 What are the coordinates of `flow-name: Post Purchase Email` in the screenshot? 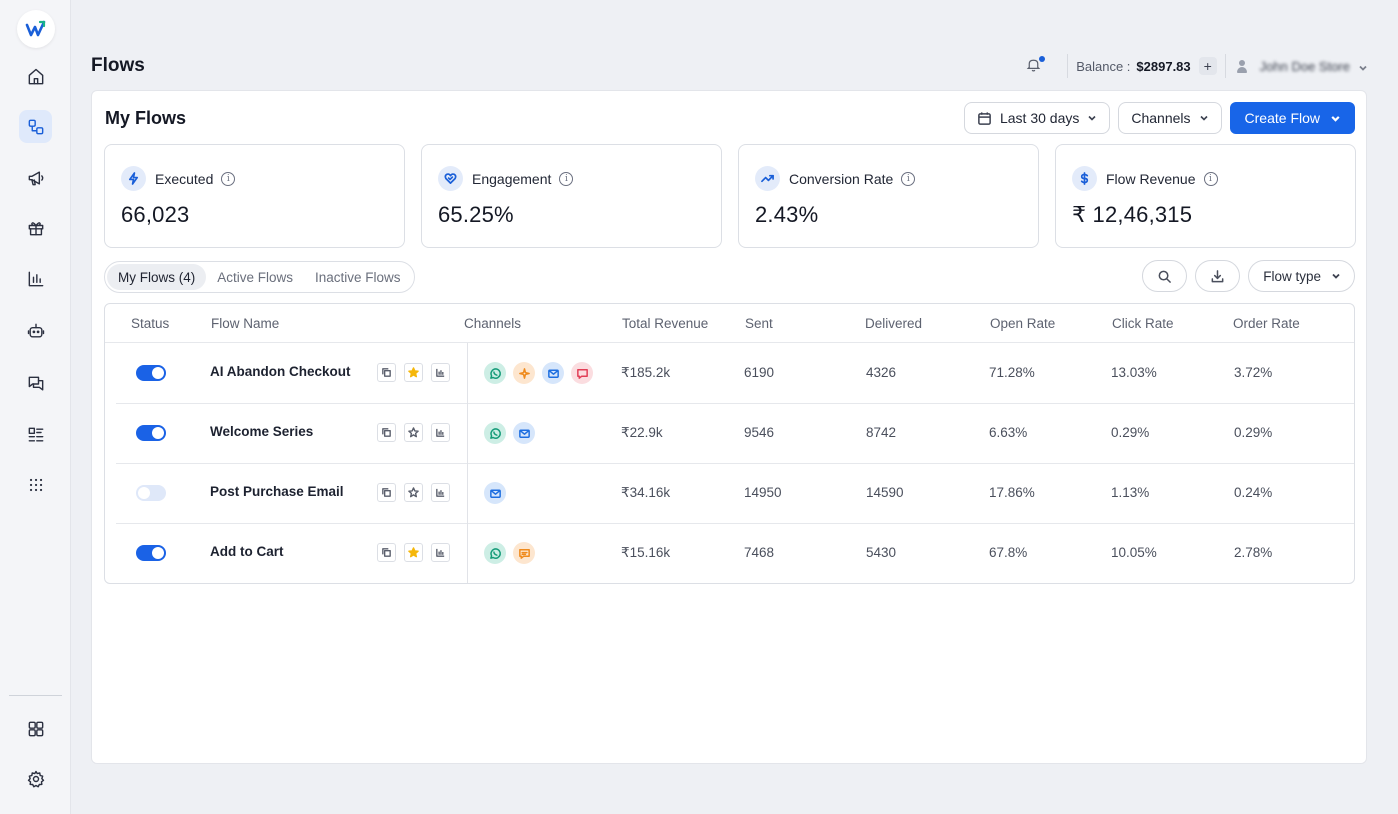 It's located at (277, 491).